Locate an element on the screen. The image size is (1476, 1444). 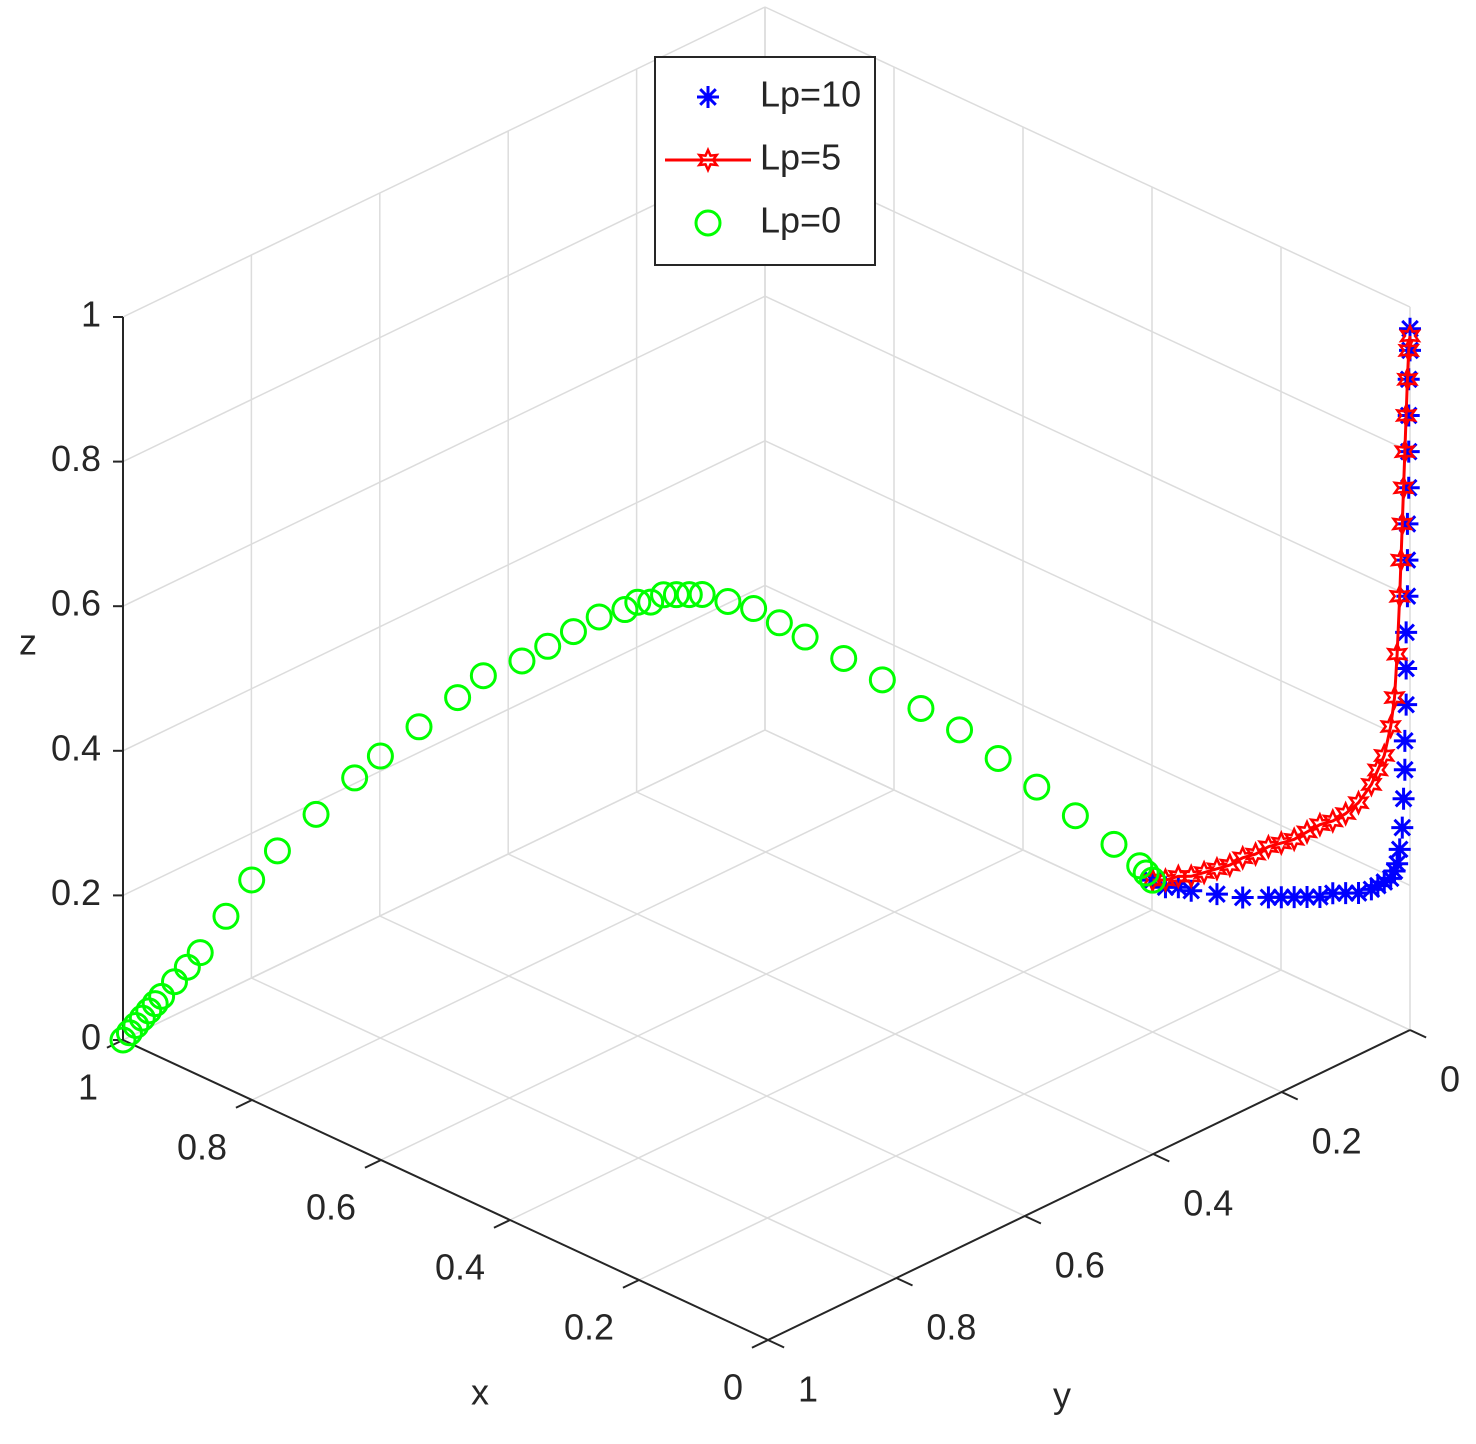
x-tick-label: 0 is located at coordinates (733, 1387).